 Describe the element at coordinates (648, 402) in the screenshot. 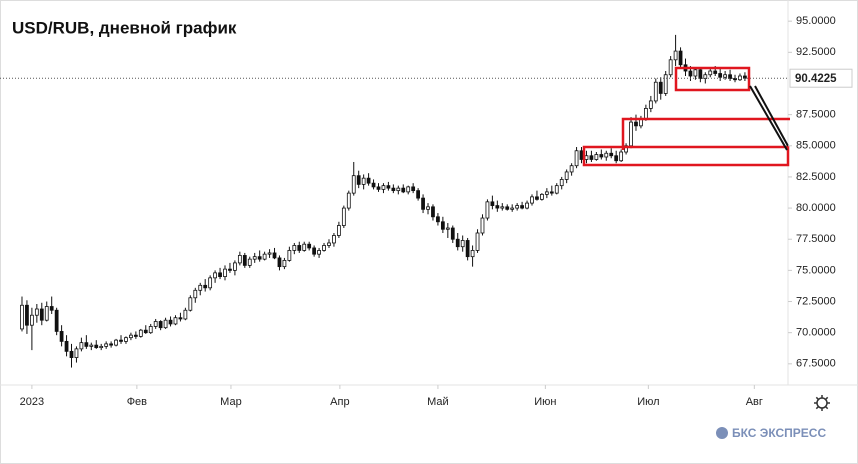

I see `x-tick-label: Июл` at that location.